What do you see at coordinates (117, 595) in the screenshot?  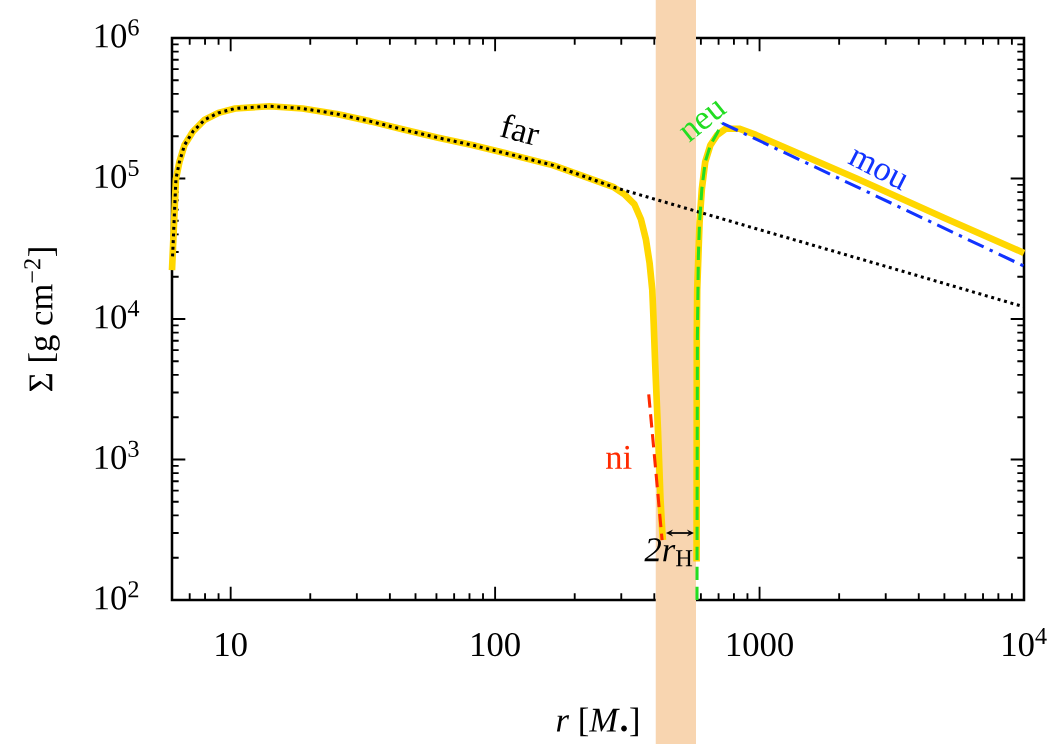 I see `y-tick-label: 10$^{2}$` at bounding box center [117, 595].